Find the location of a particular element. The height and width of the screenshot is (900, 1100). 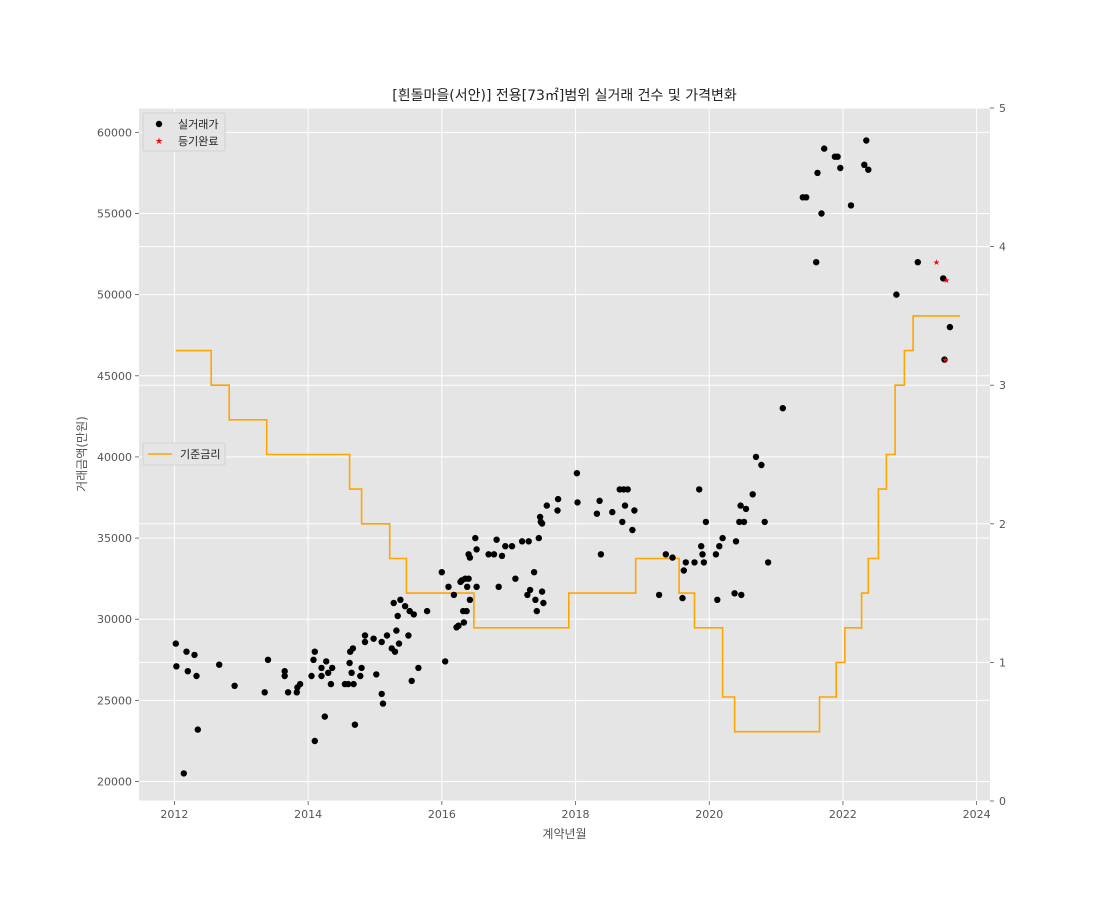

y-tick-label: 25000 is located at coordinates (114, 700).